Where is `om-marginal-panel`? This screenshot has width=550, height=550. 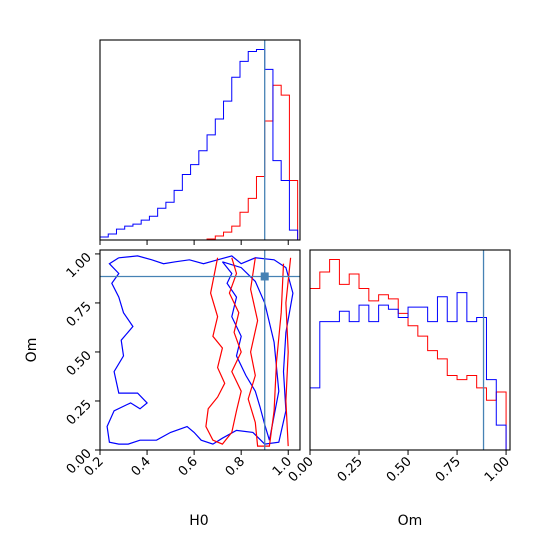
om-marginal-panel is located at coordinates (410, 352).